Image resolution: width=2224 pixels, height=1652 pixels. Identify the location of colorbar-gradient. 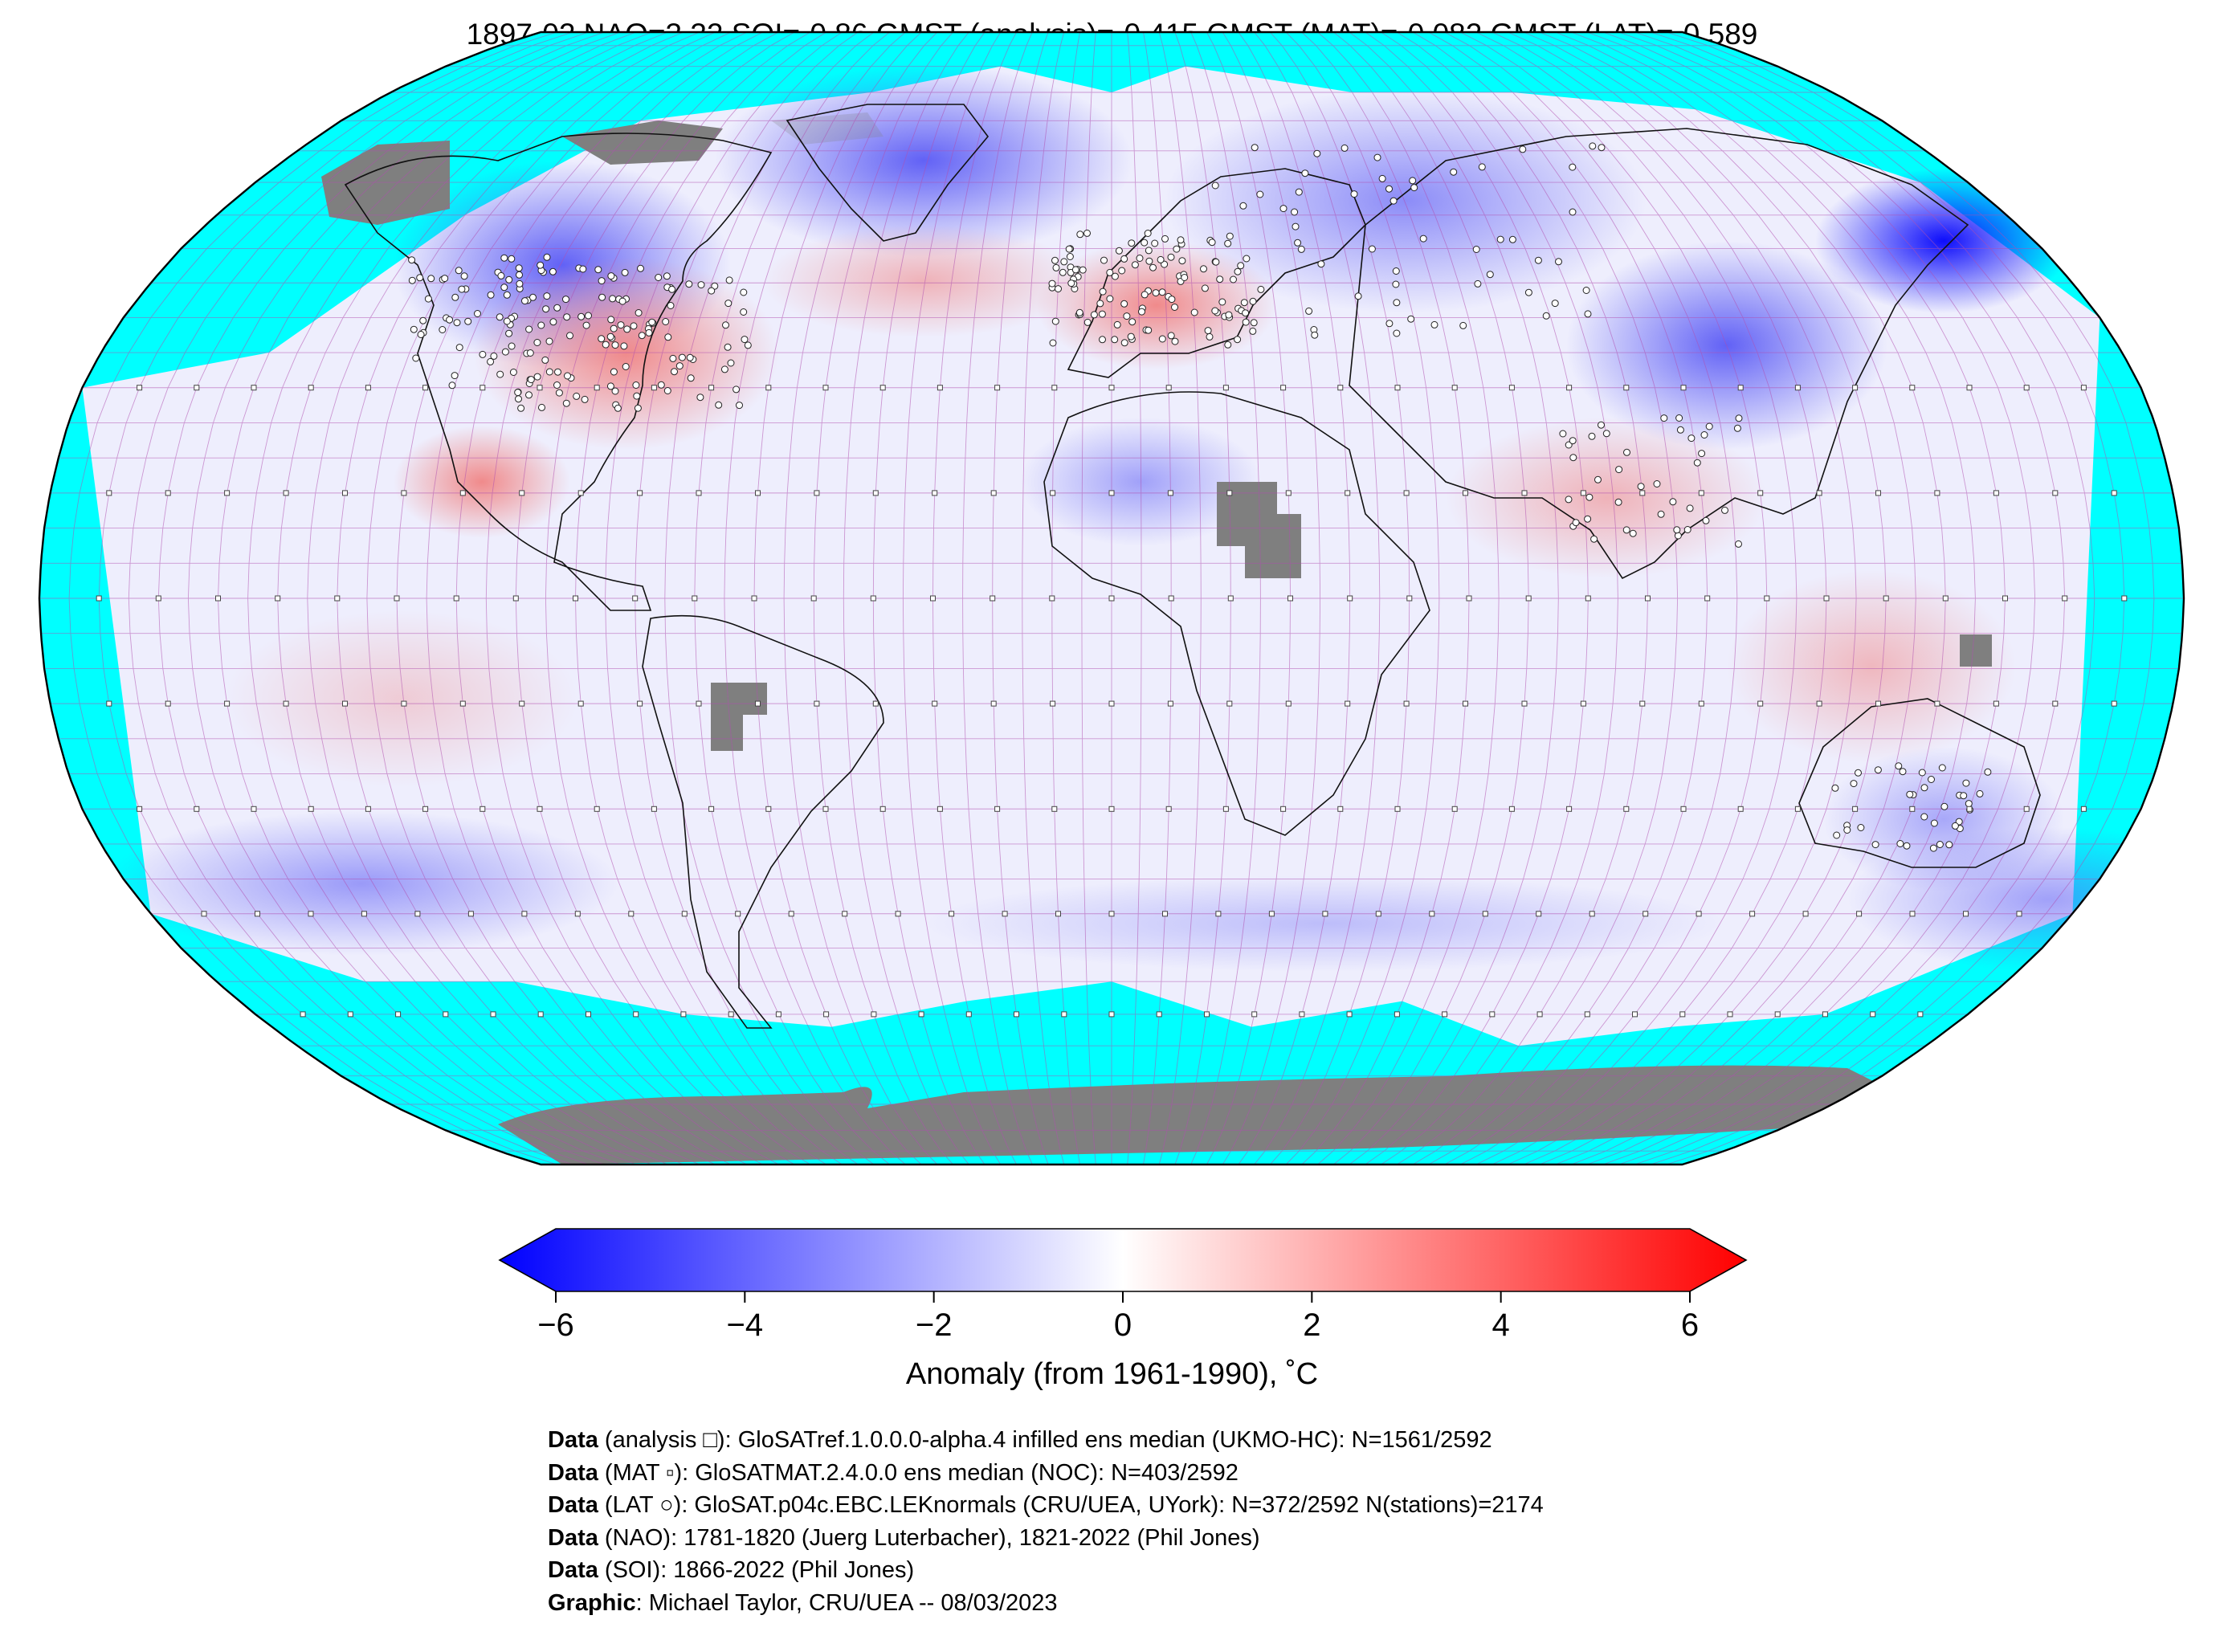
(1123, 1260).